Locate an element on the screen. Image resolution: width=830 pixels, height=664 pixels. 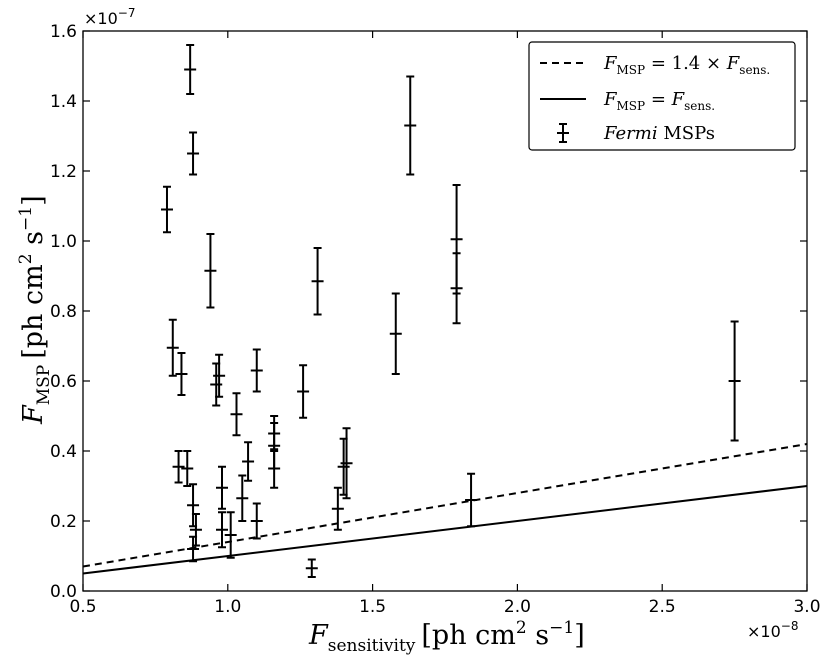
x-tick-label: 2.0 is located at coordinates (517, 607).